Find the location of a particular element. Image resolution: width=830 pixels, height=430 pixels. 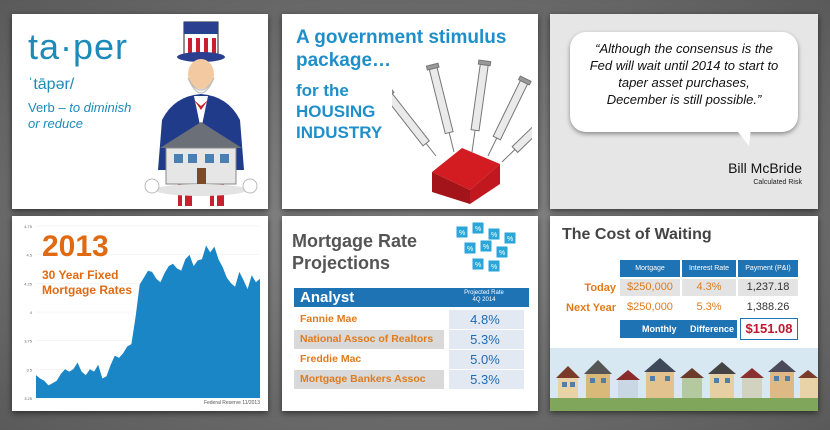

quote-author-source: Calculated Risk is located at coordinates (777, 182).